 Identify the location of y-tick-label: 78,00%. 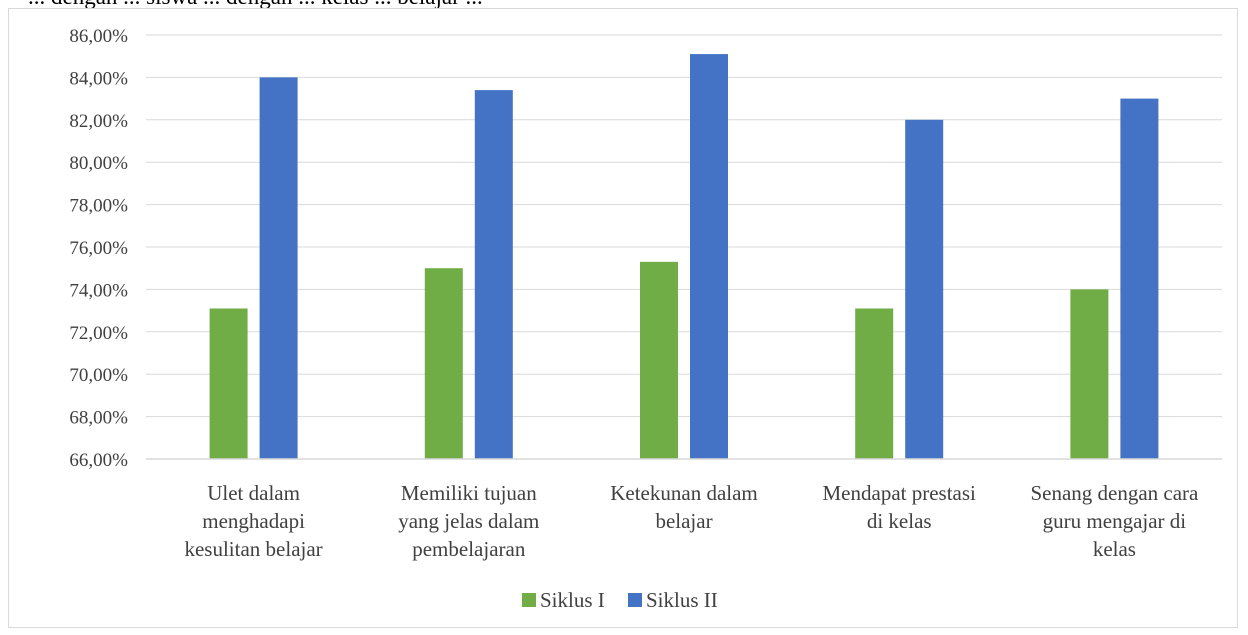
(98, 206).